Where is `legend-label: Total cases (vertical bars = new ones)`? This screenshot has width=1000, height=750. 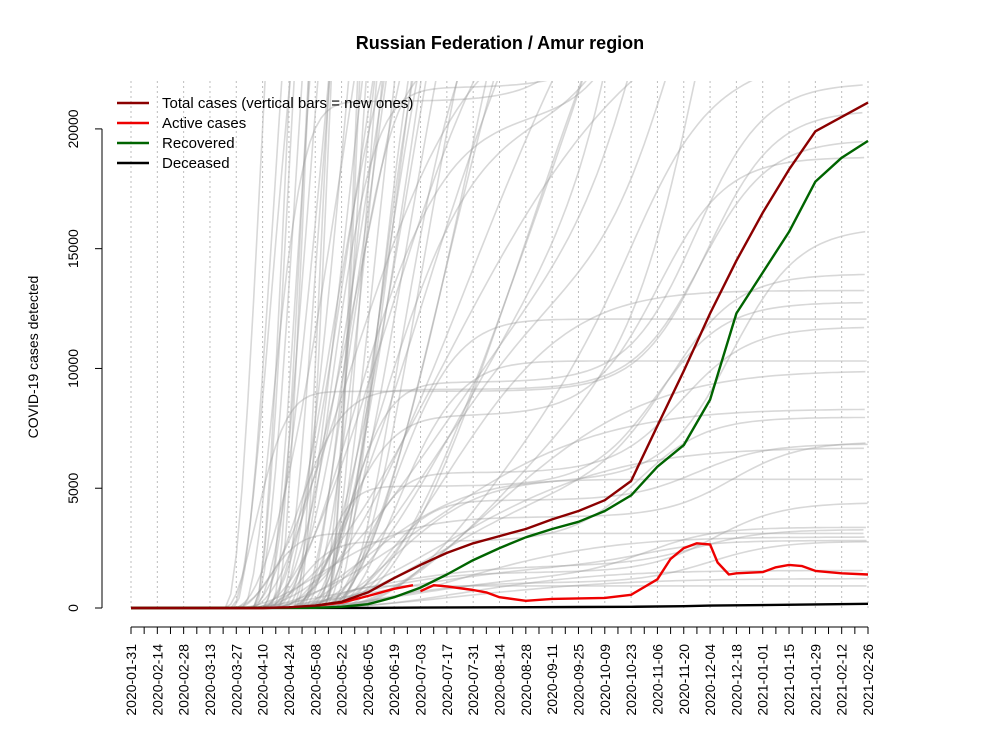 legend-label: Total cases (vertical bars = new ones) is located at coordinates (287, 103).